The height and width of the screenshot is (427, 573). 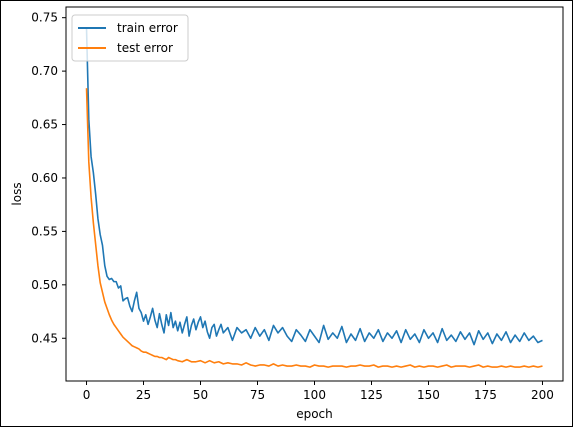 I want to click on x-tick-label: 25, so click(x=143, y=395).